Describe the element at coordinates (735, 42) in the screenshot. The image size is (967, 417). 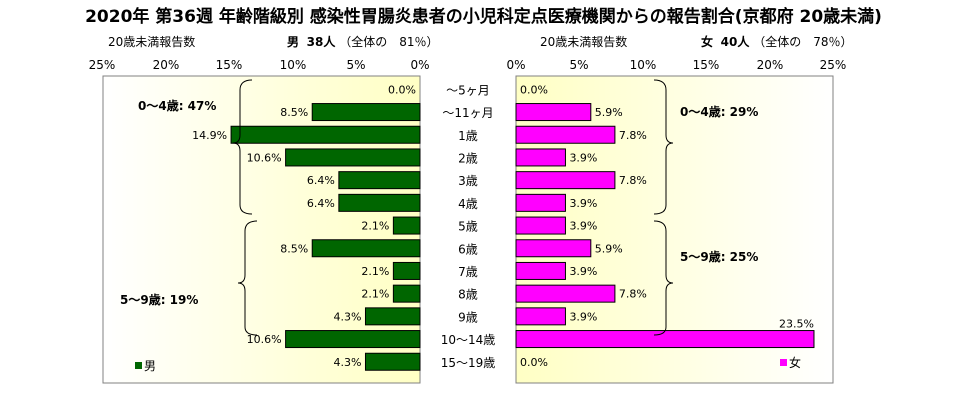
I see `female-count: 40人` at that location.